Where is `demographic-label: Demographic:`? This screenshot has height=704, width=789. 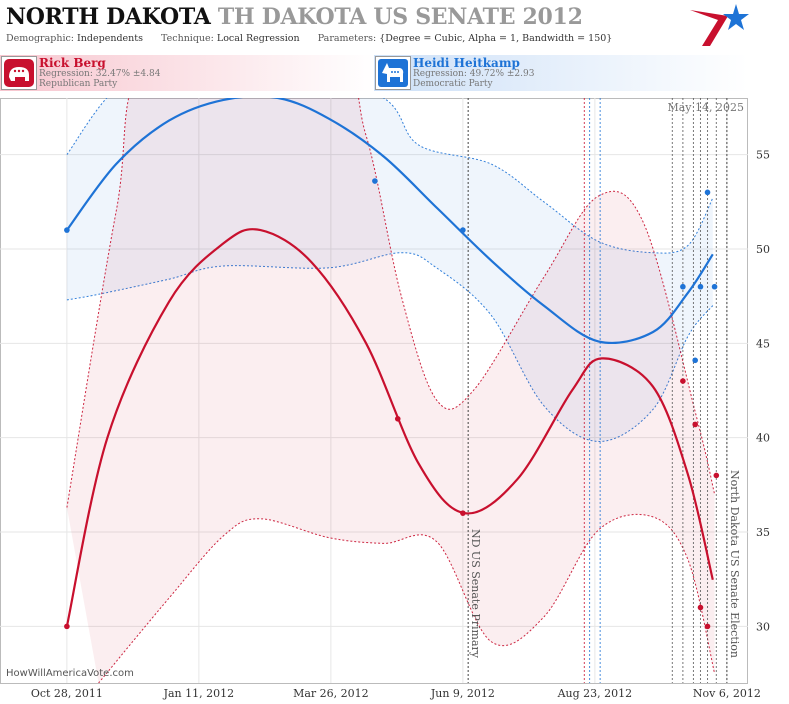
demographic-label: Demographic: is located at coordinates (40, 38).